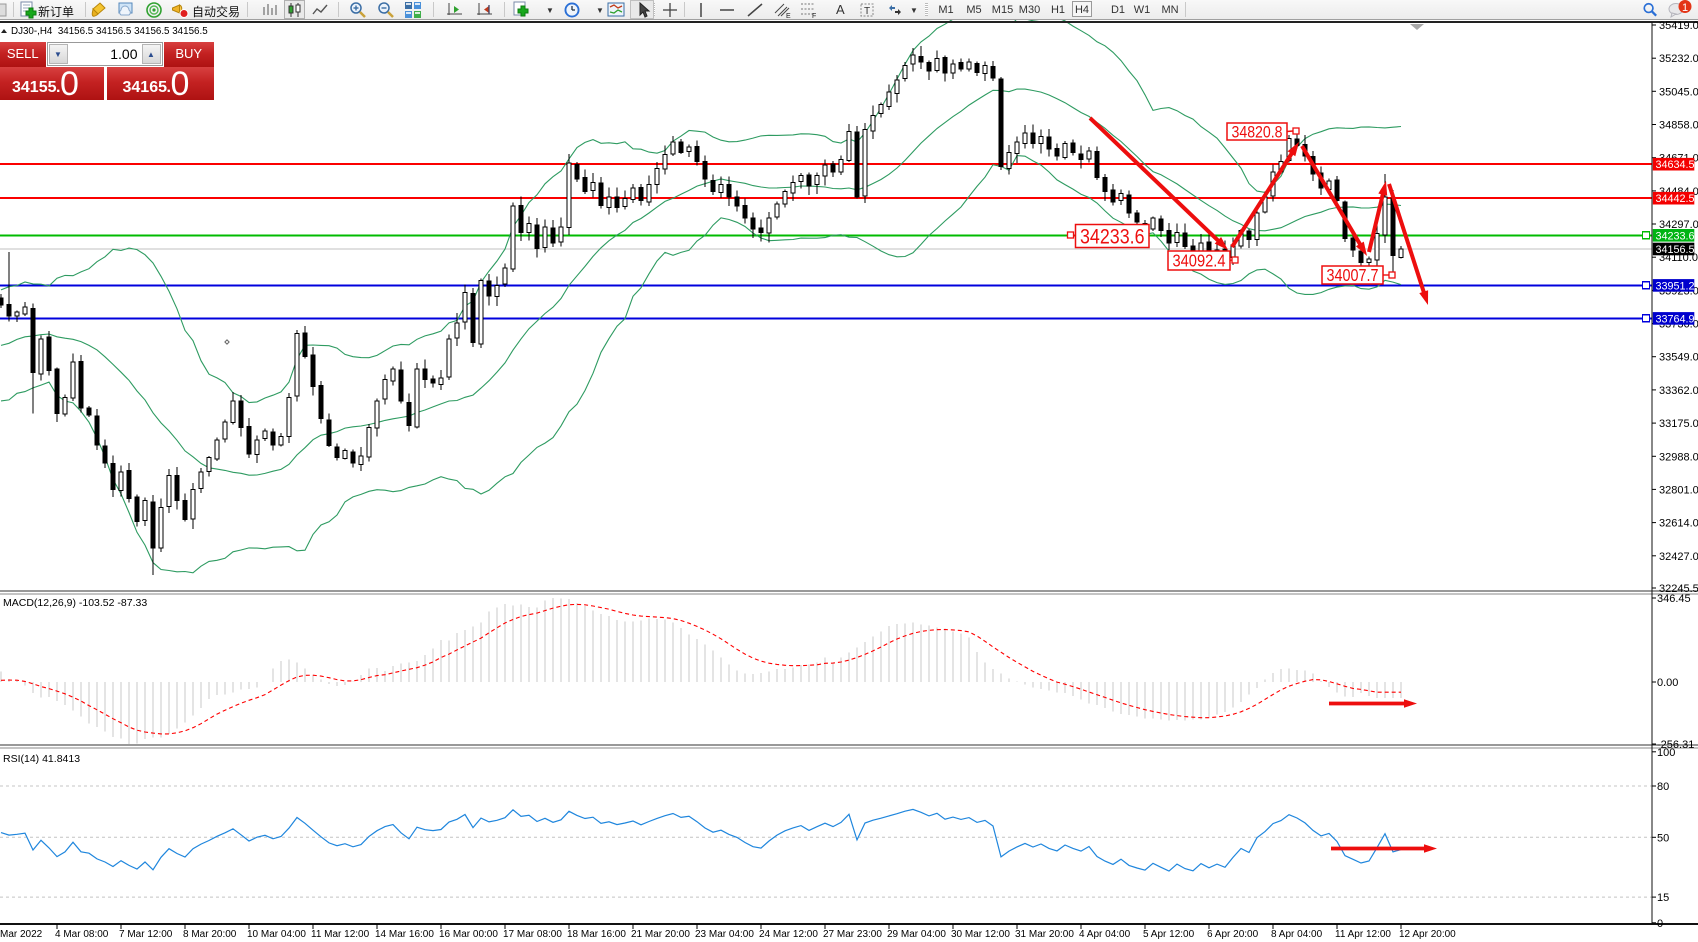 The width and height of the screenshot is (1698, 942). I want to click on svg-text: 0, so click(1660, 924).